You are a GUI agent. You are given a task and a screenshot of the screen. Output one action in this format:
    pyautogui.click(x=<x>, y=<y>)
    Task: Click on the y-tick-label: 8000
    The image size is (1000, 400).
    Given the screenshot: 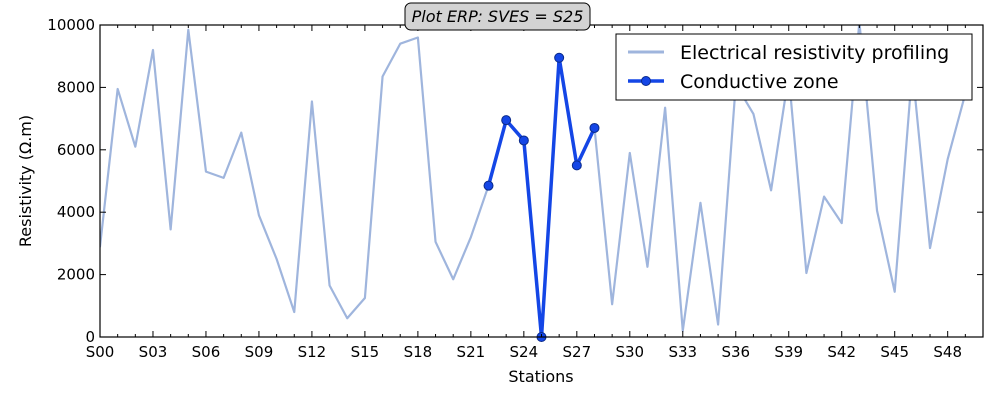 What is the action you would take?
    pyautogui.click(x=76, y=87)
    